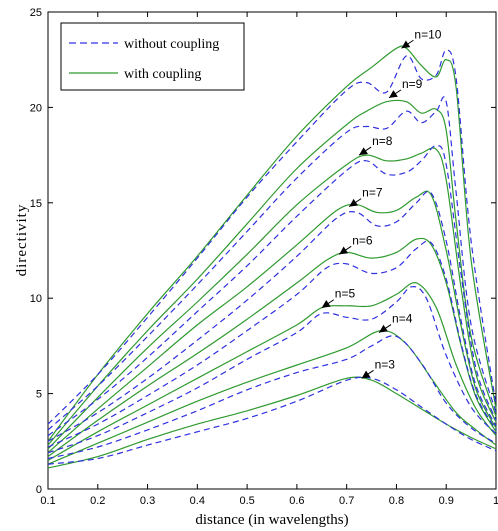 This screenshot has height=531, width=498. What do you see at coordinates (412, 84) in the screenshot?
I see `annotation-label-n9: n=9` at bounding box center [412, 84].